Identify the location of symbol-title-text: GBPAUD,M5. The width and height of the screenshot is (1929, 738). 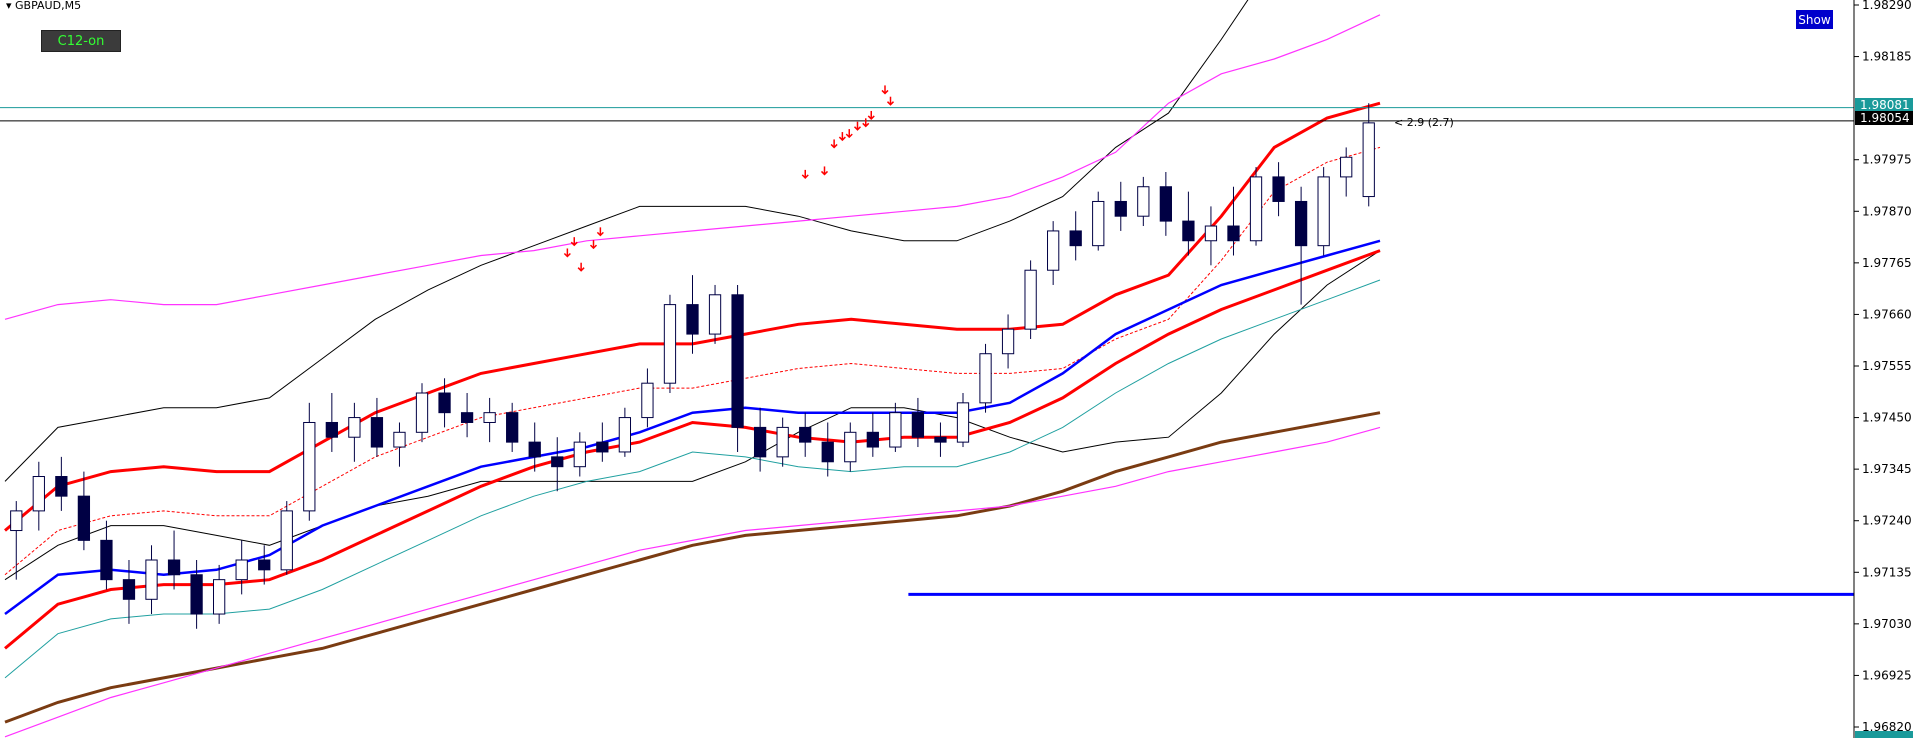
(48, 6).